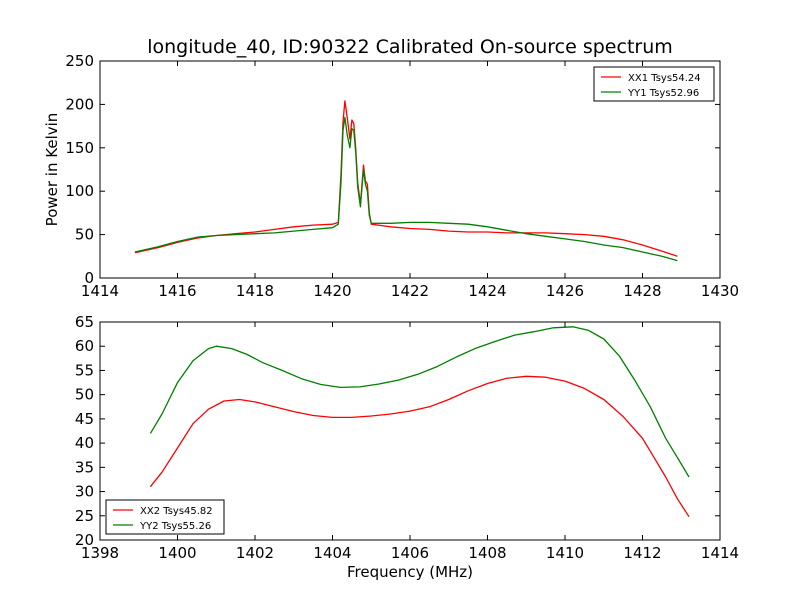 The width and height of the screenshot is (800, 600). I want to click on top-plot-x-tick-label: 1420, so click(332, 291).